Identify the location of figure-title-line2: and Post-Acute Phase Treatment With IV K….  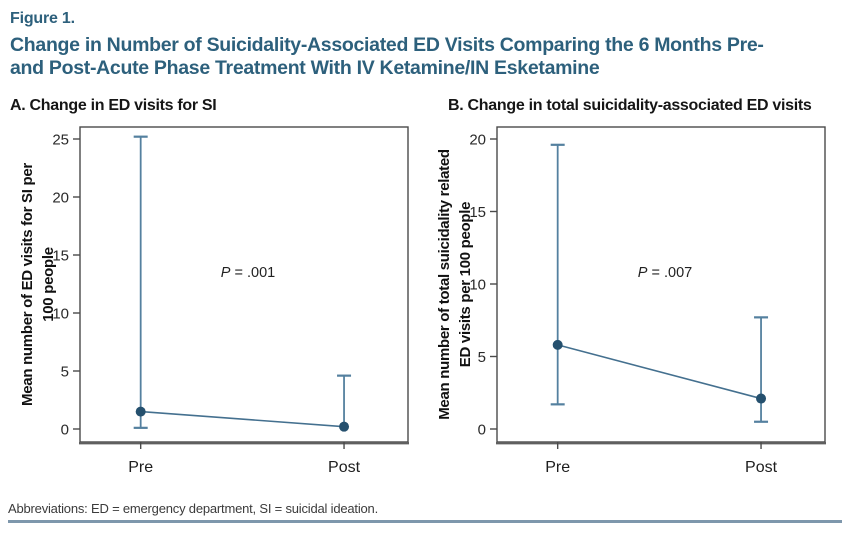
(305, 68).